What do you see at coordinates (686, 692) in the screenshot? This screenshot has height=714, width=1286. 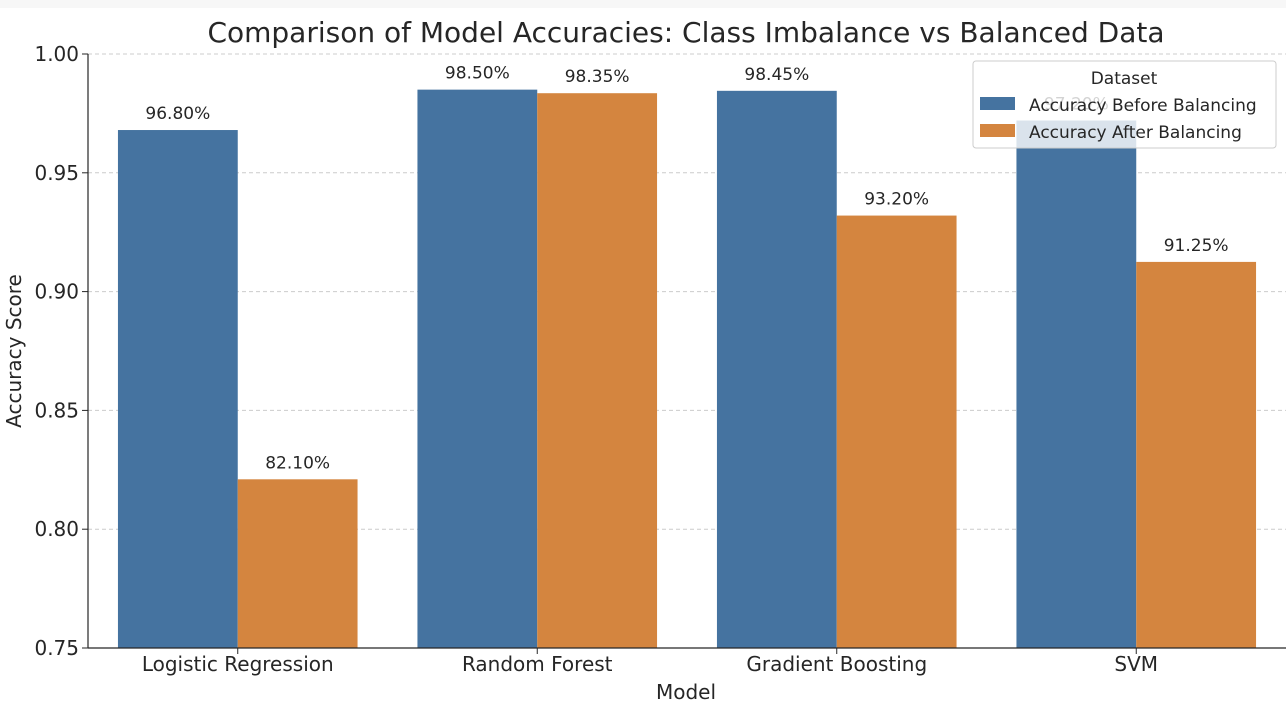 I see `x-axis-label: Model` at bounding box center [686, 692].